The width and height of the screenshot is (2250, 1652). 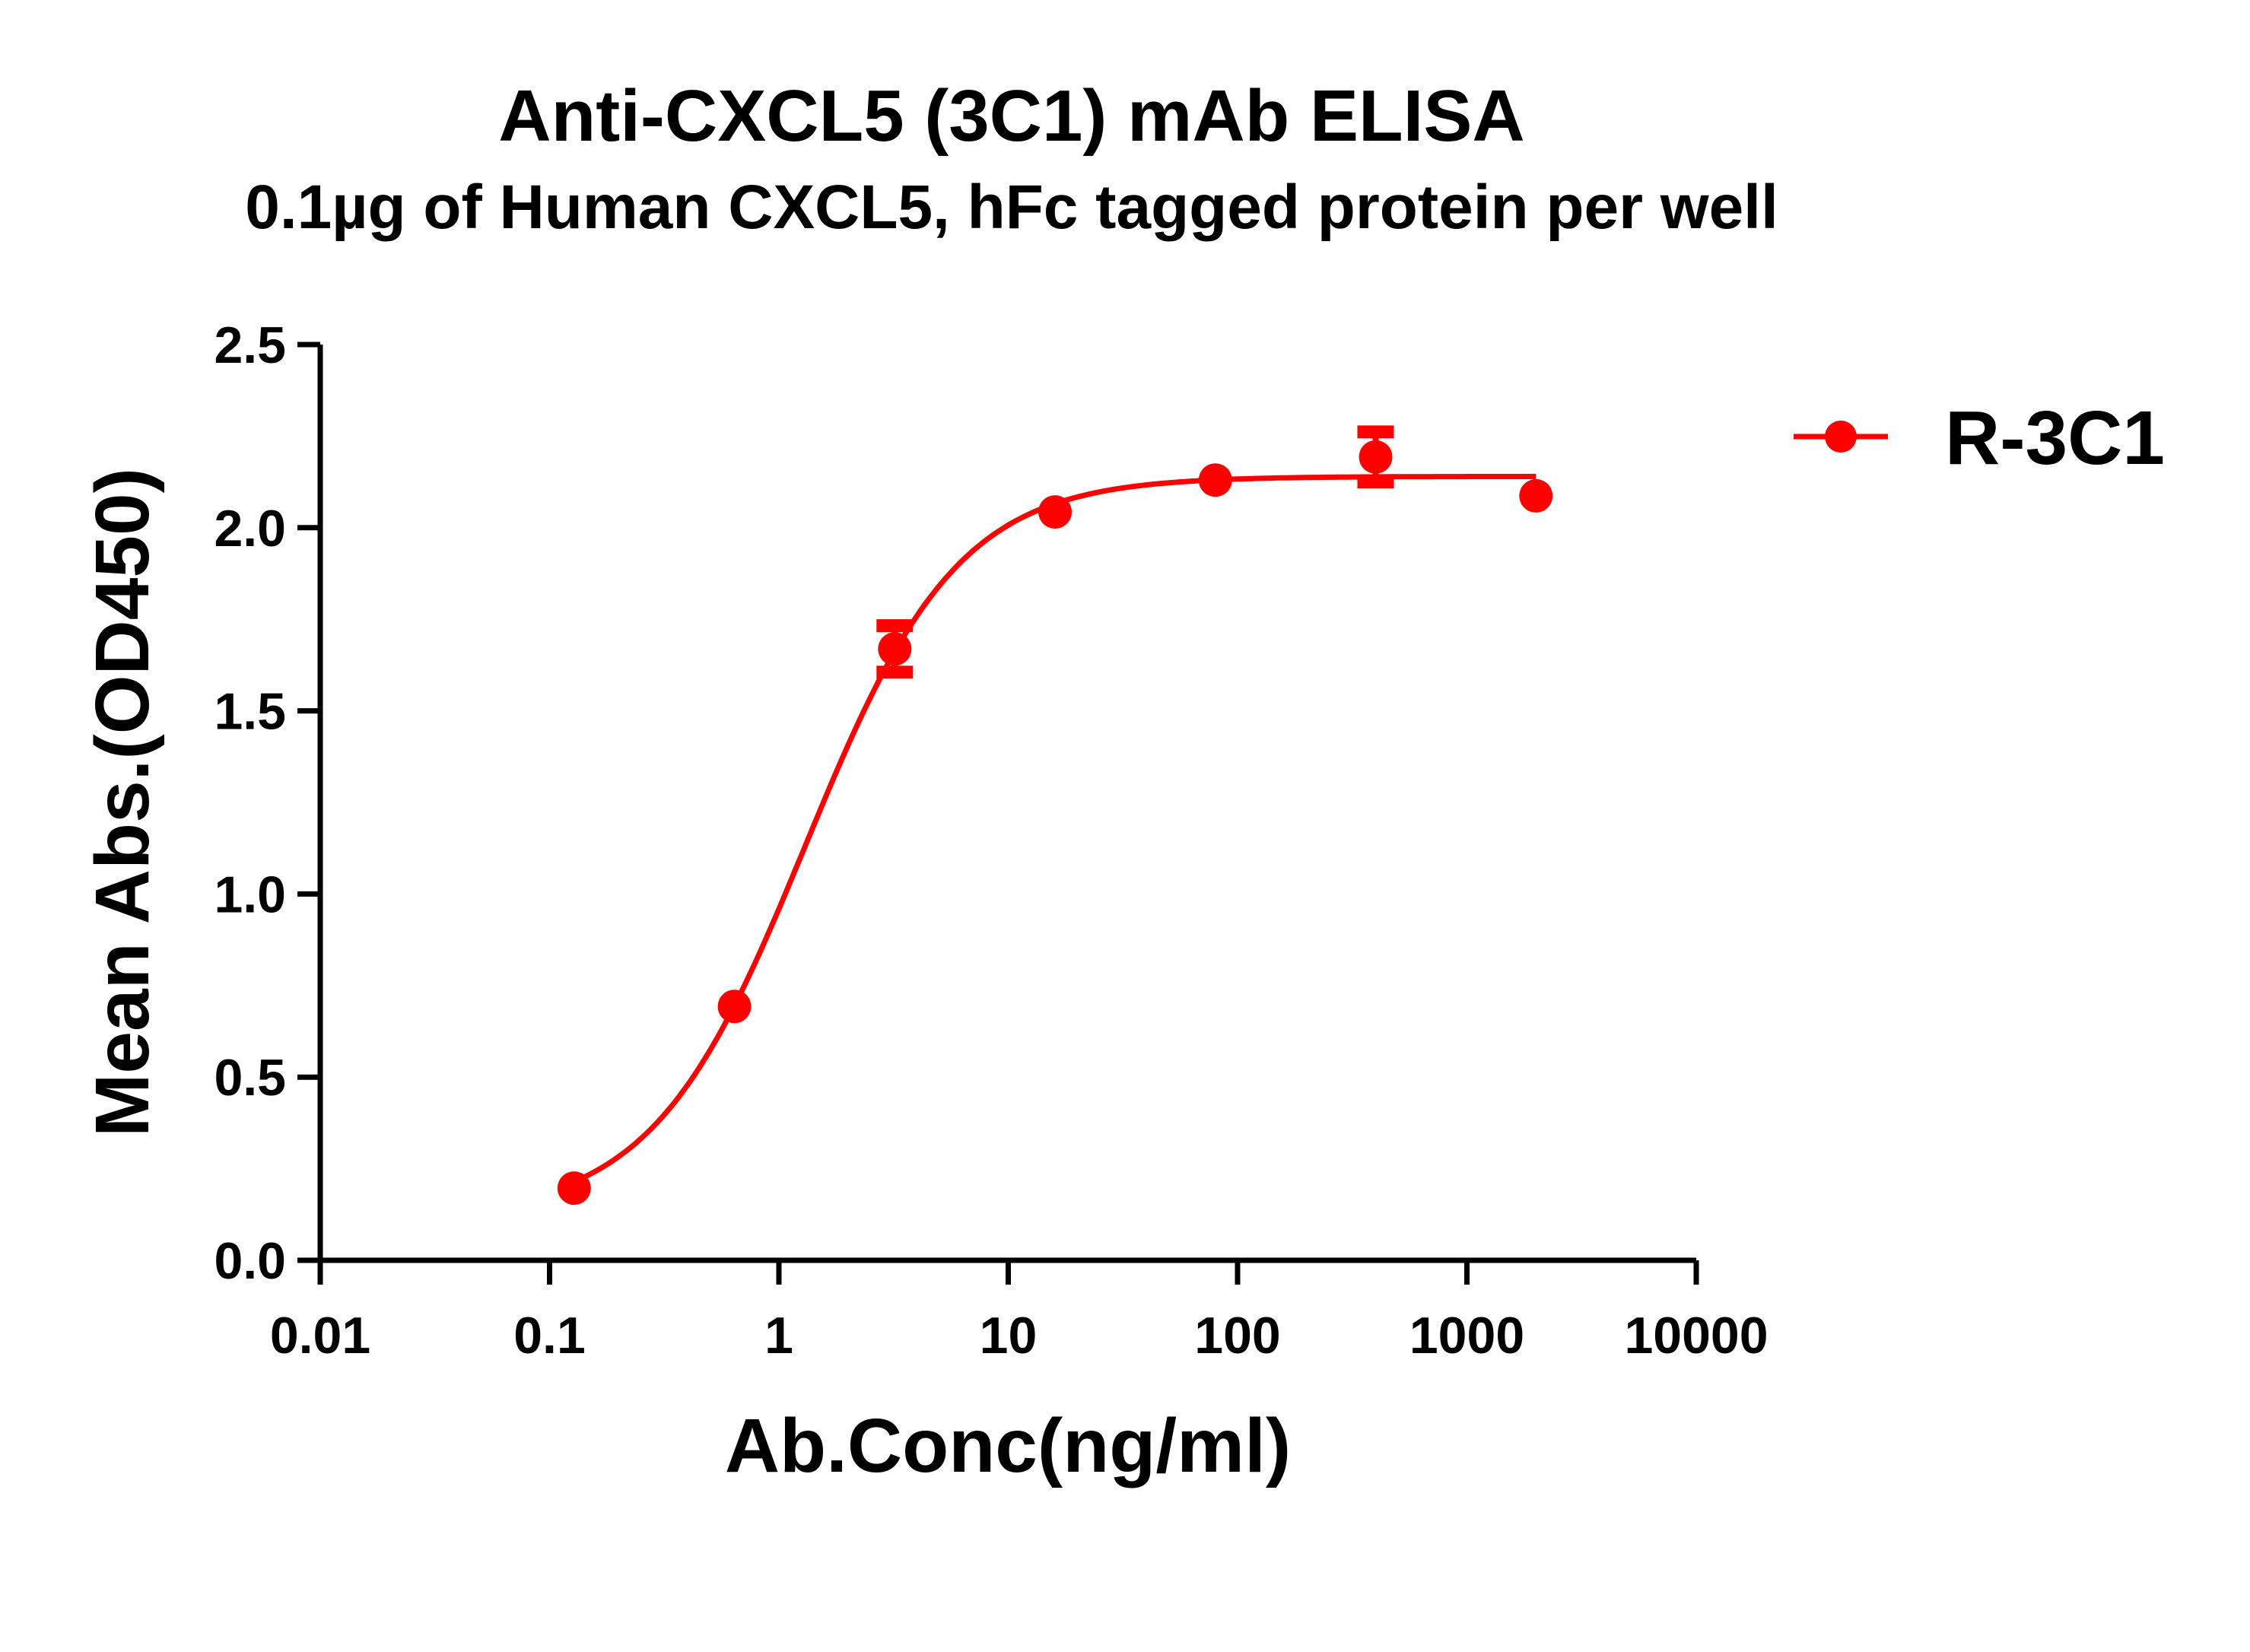 What do you see at coordinates (1696, 1335) in the screenshot?
I see `x-tick-label: 10000` at bounding box center [1696, 1335].